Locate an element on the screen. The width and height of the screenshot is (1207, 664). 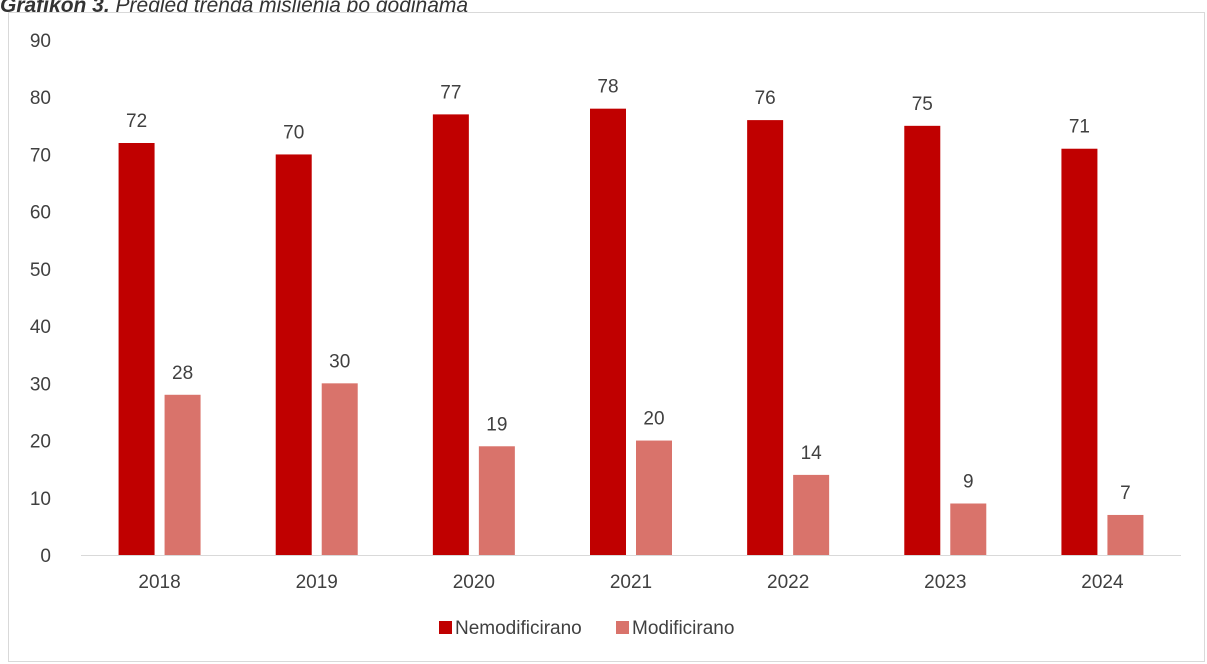
x-tick-label: 2018 is located at coordinates (159, 582).